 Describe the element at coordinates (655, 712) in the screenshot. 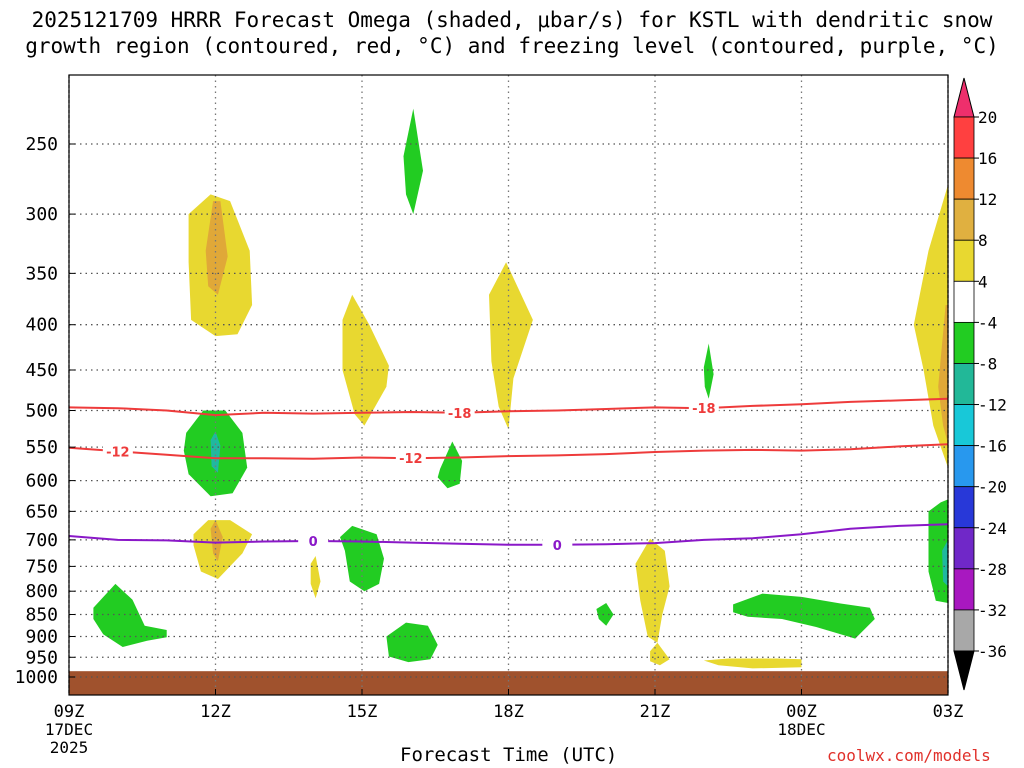

I see `x-tick-label: 21Z` at that location.